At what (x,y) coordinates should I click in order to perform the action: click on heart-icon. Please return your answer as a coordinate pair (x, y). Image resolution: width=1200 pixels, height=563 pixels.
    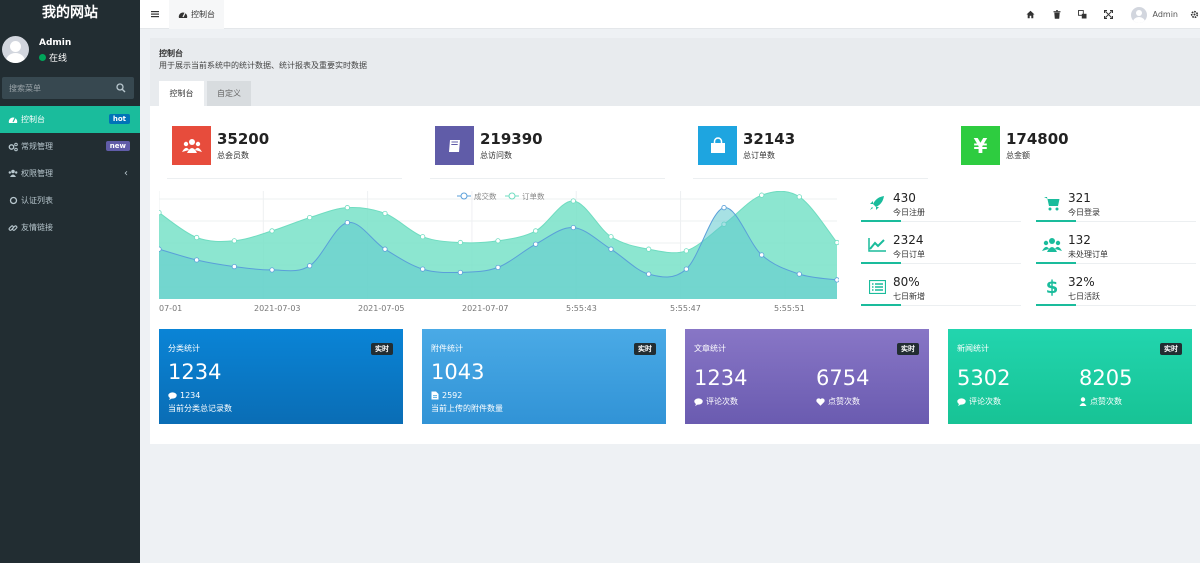
    Looking at the image, I should click on (820, 401).